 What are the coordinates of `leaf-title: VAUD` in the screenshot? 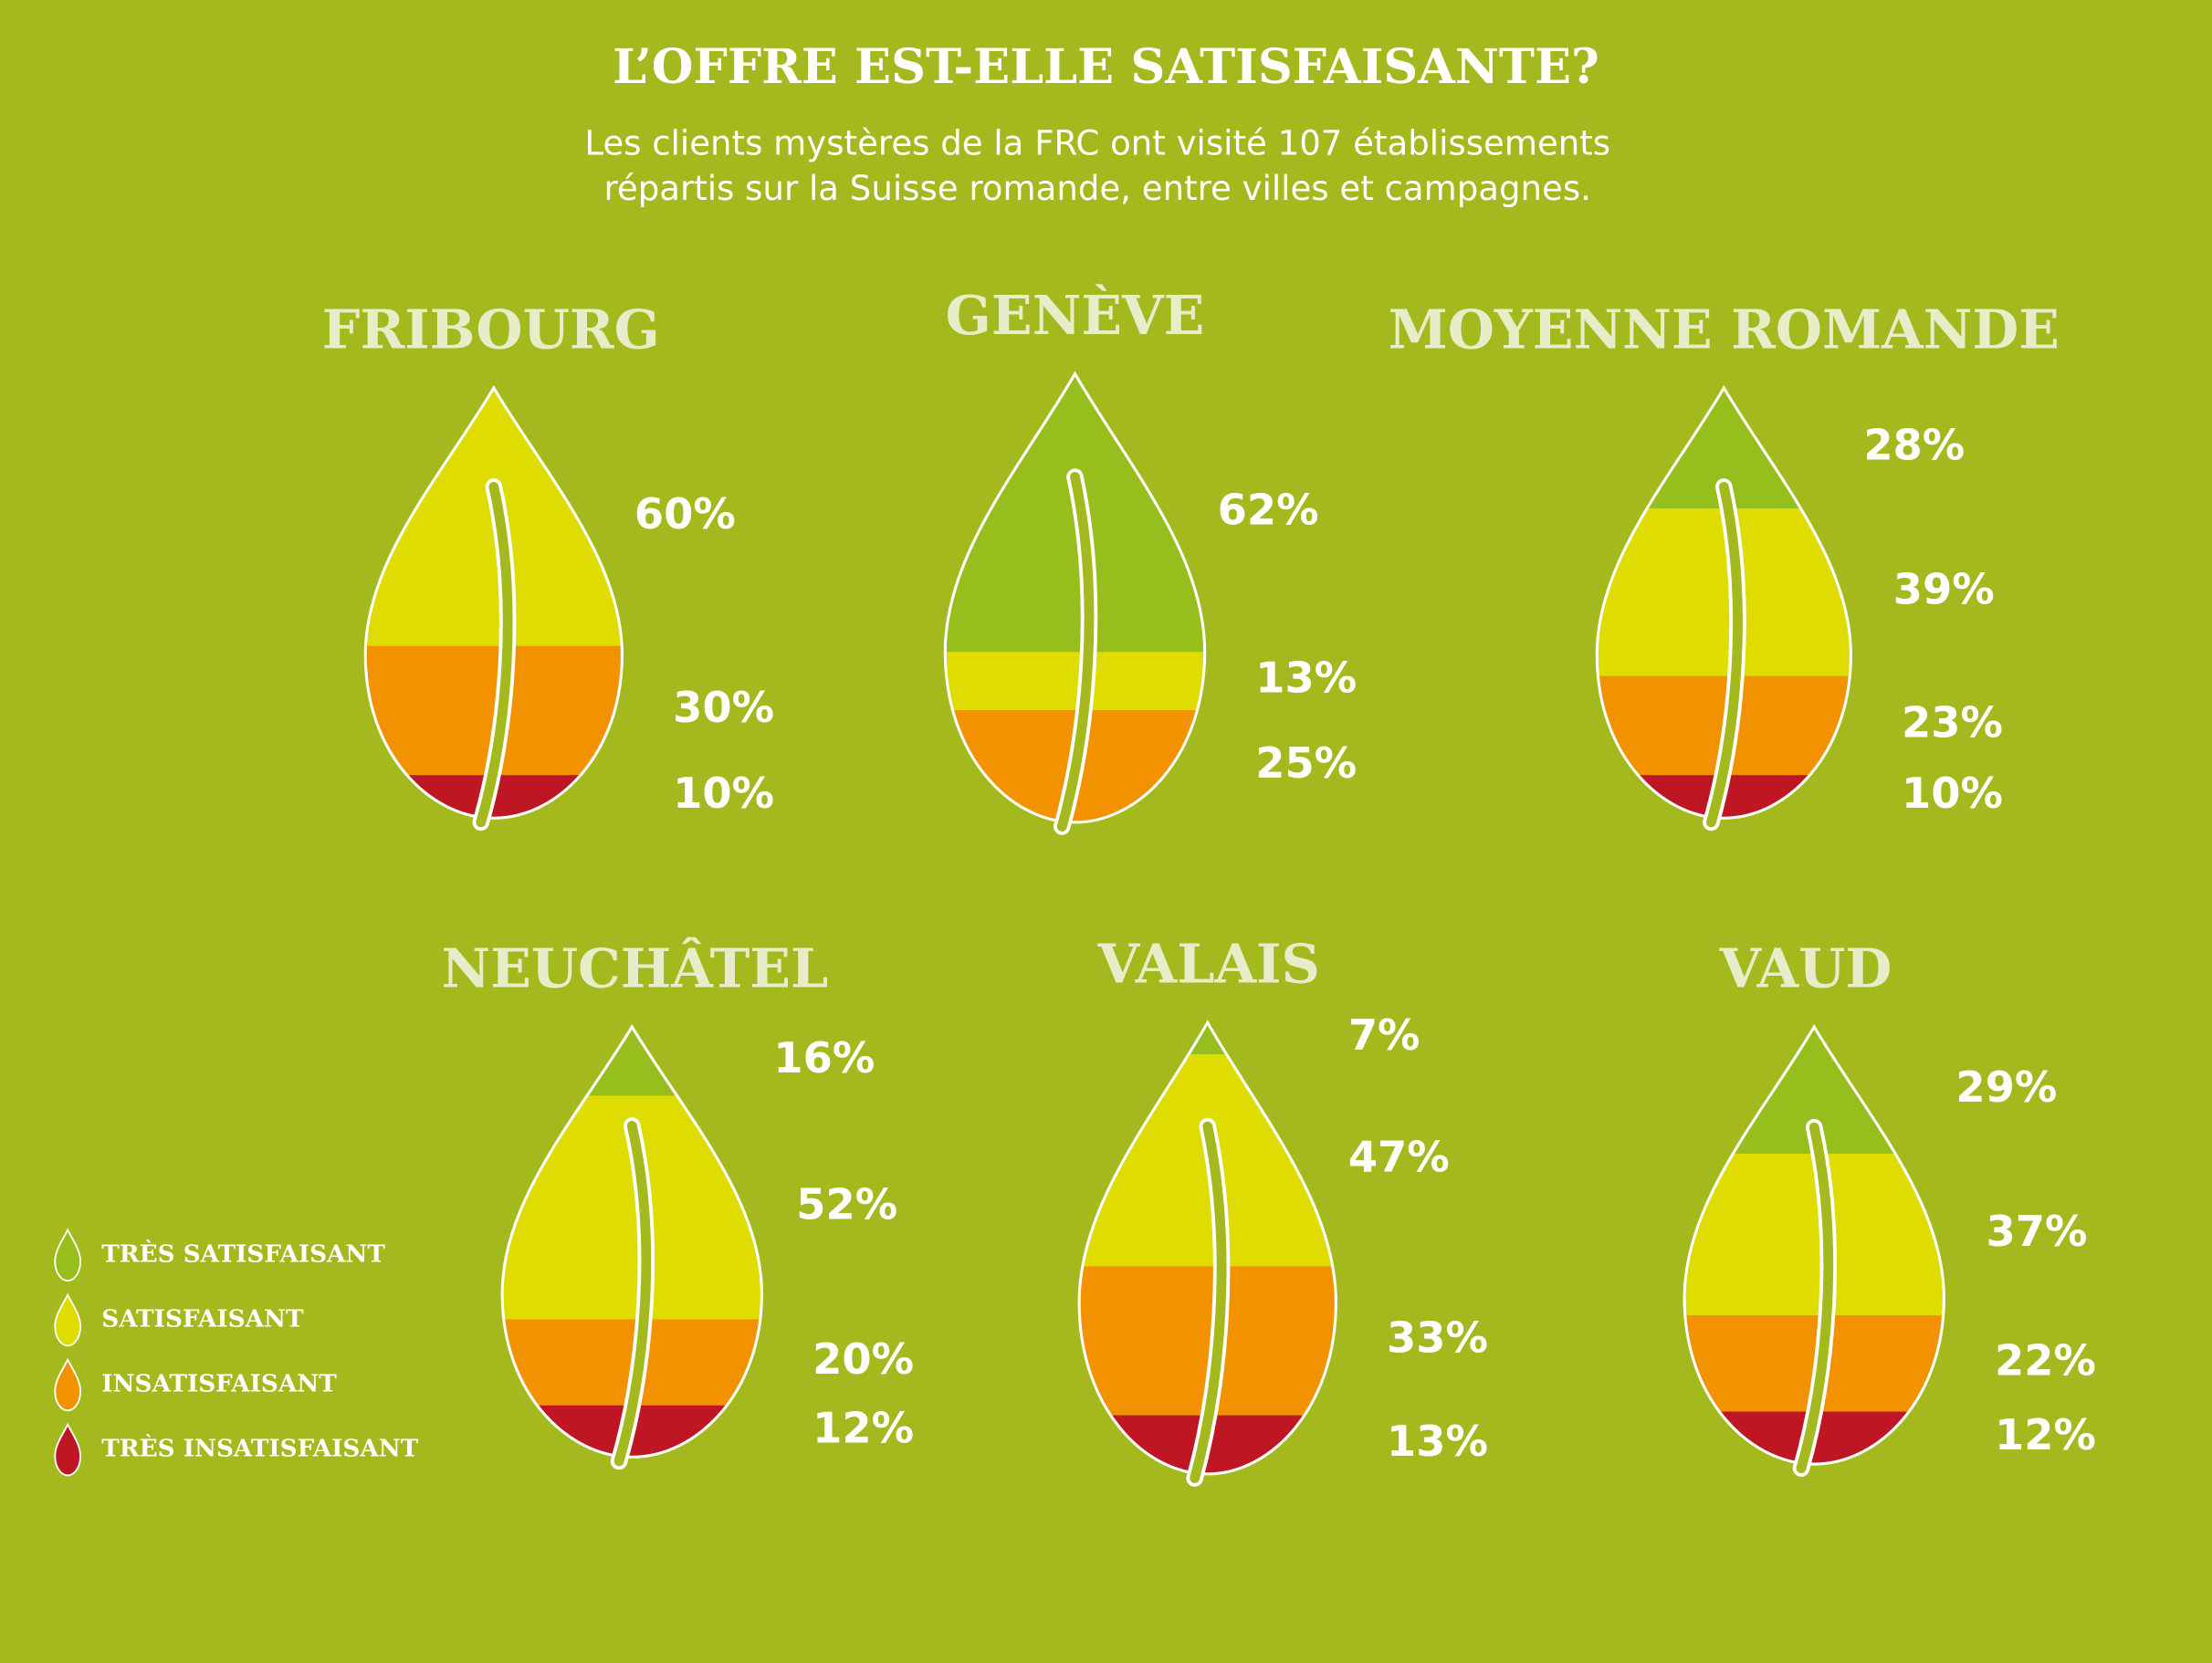 It's located at (1805, 968).